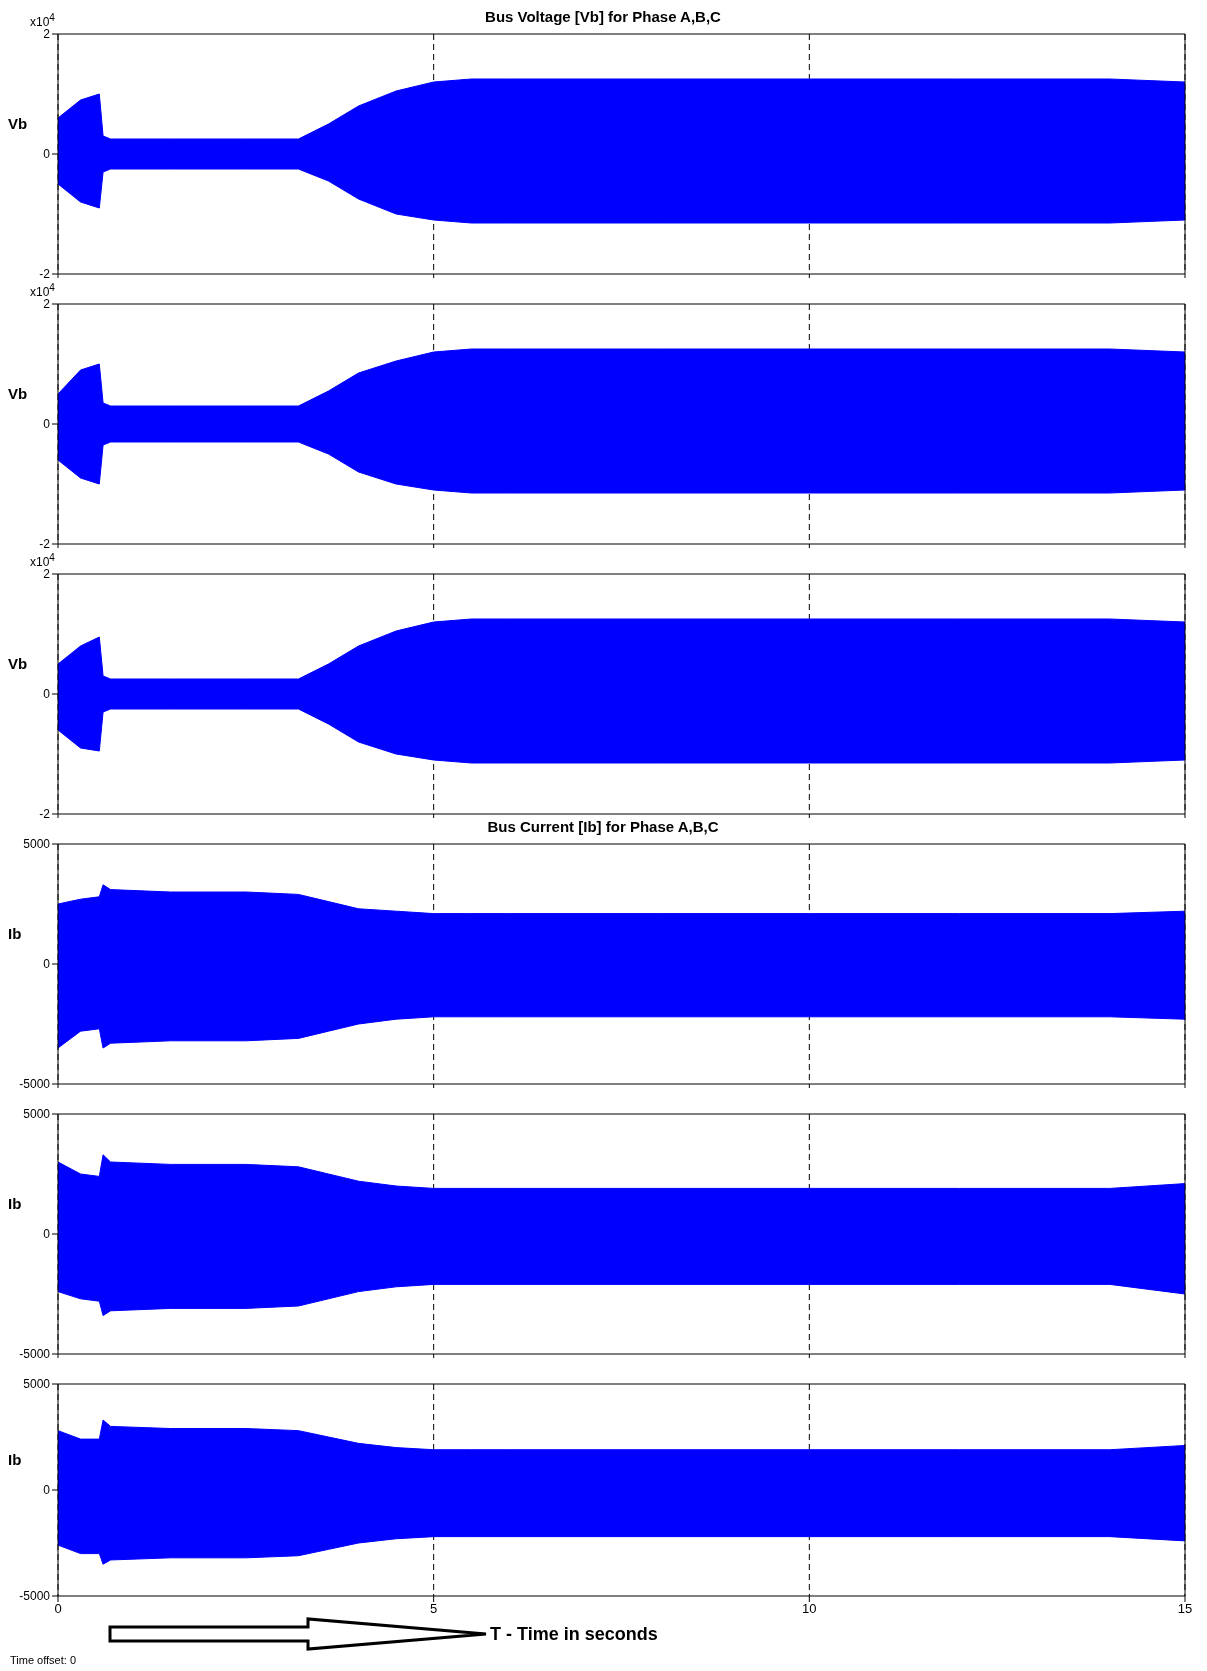 The image size is (1207, 1671). I want to click on x-tick-label: 15, so click(1185, 1609).